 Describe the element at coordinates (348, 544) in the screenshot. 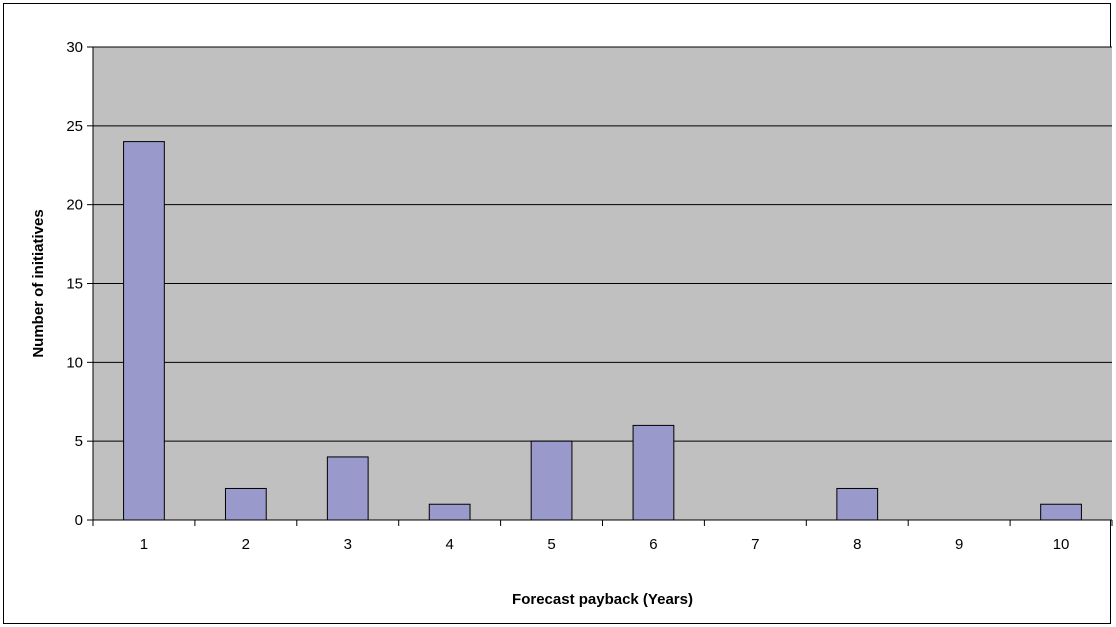

I see `x-tick-label: 3` at that location.